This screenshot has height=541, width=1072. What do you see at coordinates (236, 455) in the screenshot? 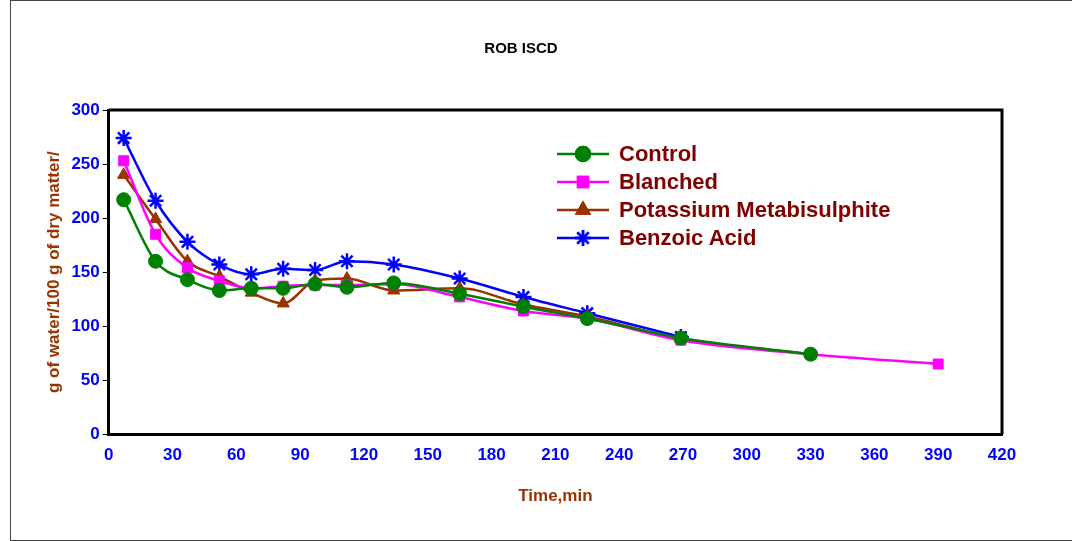
I see `x-tick-label: 60` at bounding box center [236, 455].